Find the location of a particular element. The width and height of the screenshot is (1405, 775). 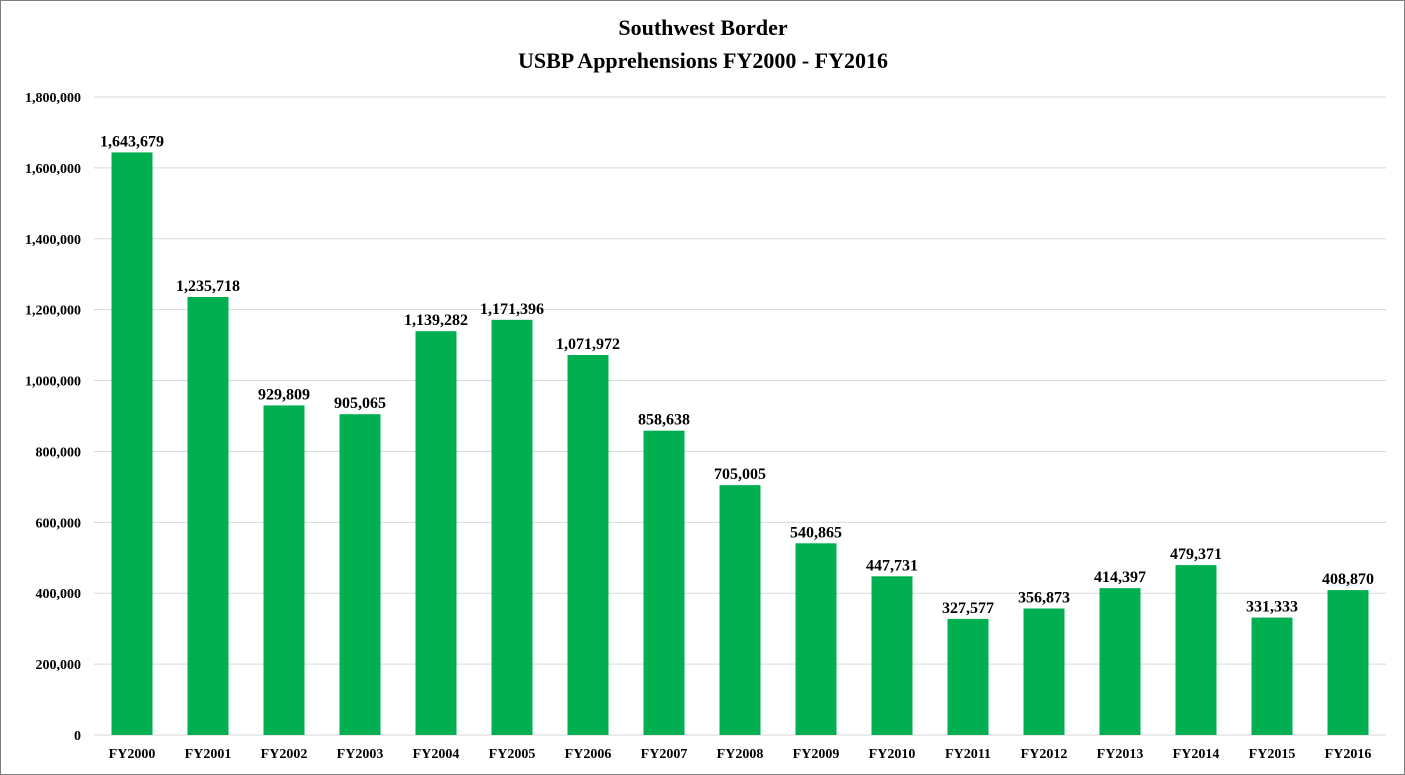

data-label: 331,333 is located at coordinates (1272, 607).